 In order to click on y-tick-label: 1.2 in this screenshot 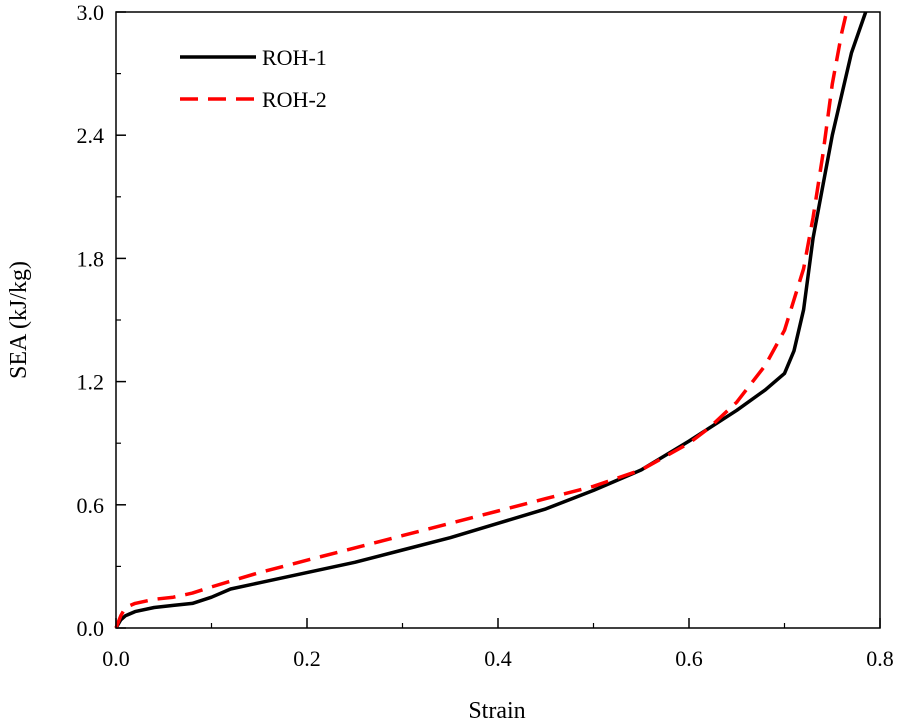, I will do `click(91, 382)`.